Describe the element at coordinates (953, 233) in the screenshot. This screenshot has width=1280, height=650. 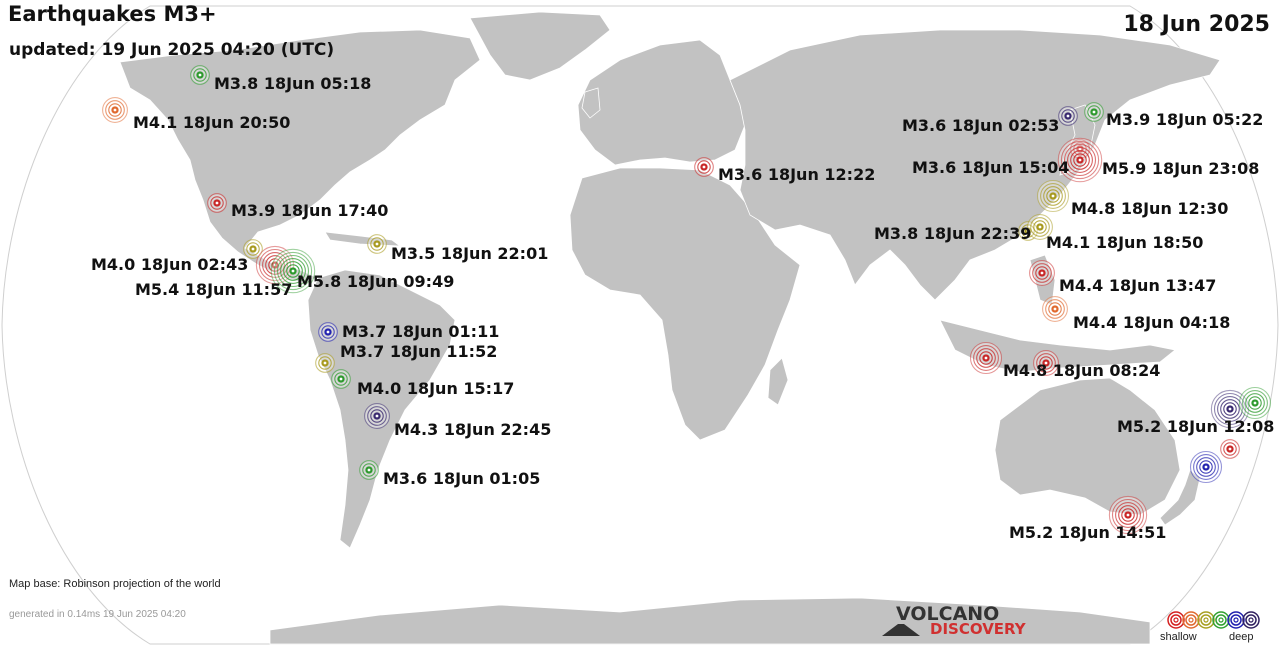
I see `quake-label: M3.8 18Jun 22:39` at that location.